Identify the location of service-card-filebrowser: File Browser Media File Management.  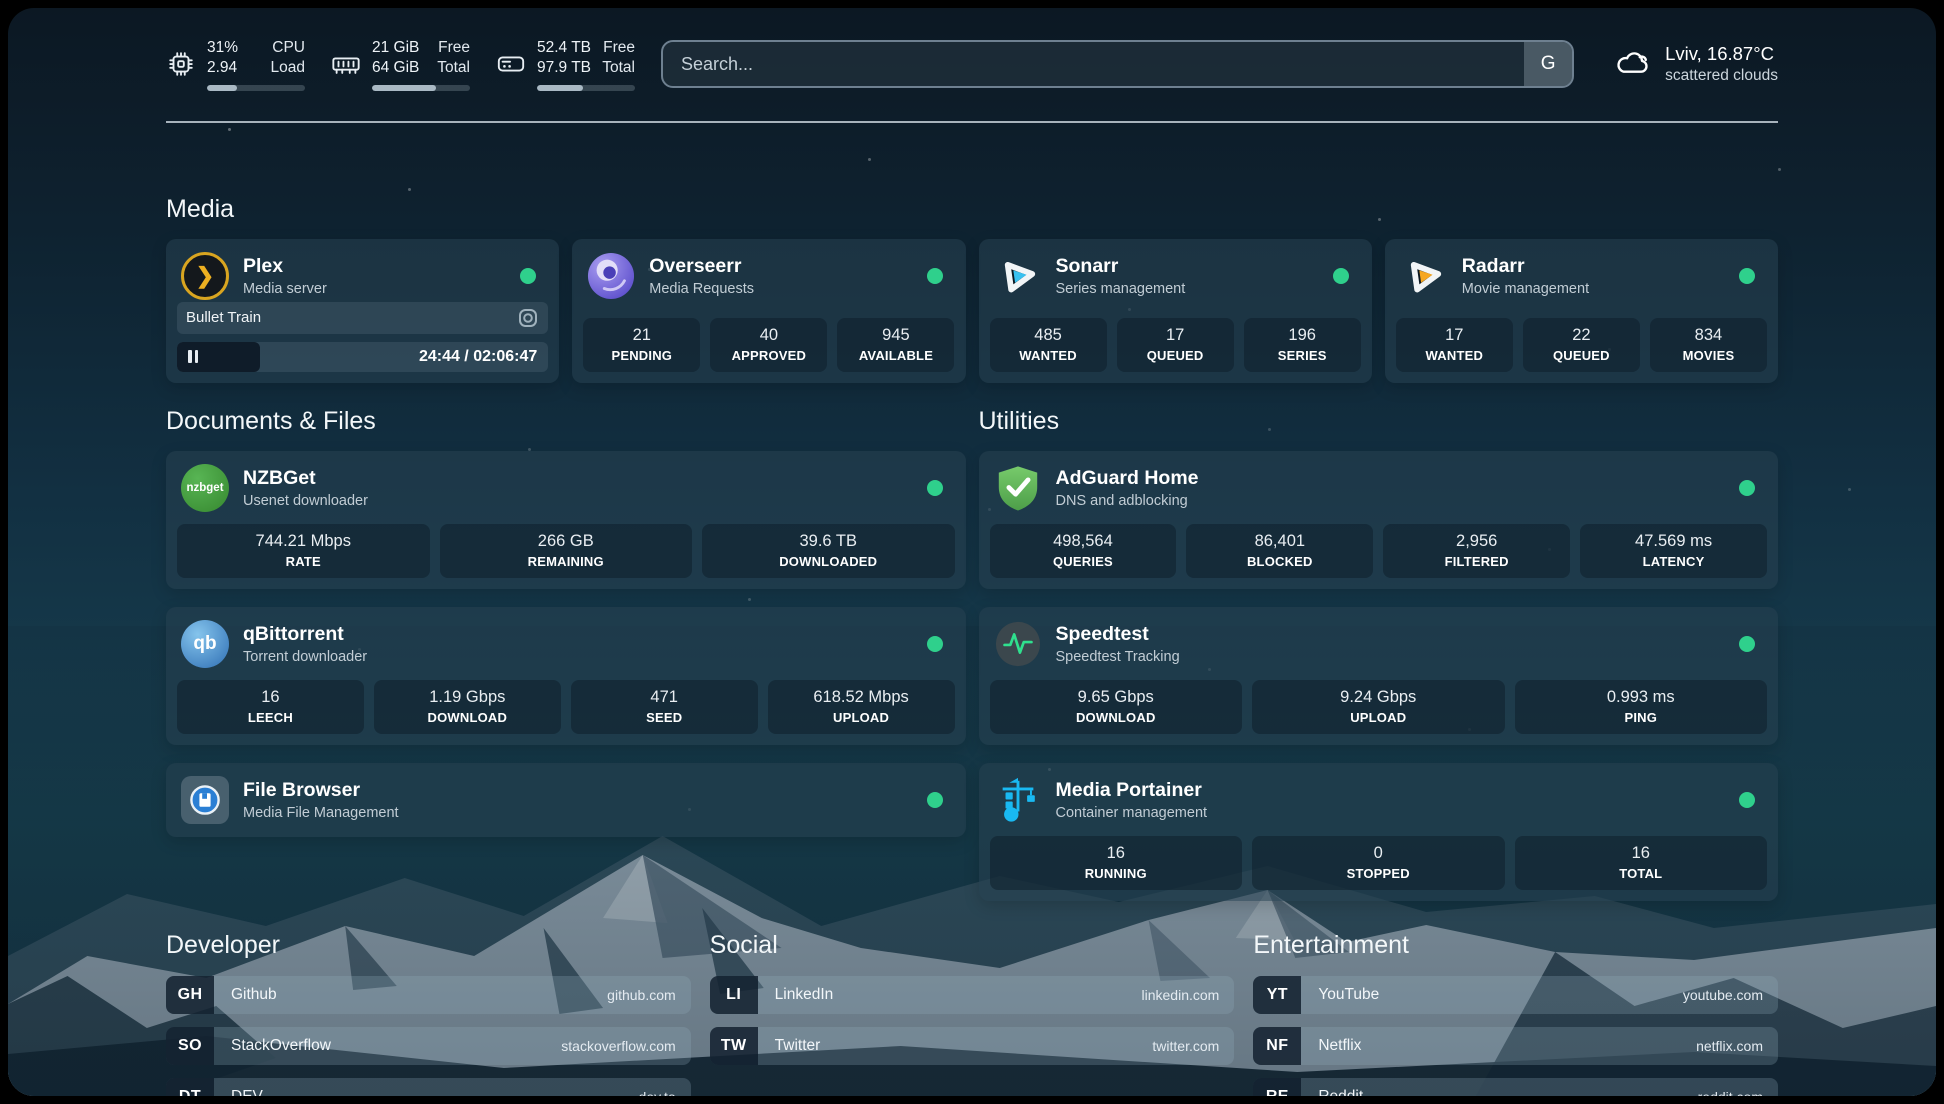
(566, 799).